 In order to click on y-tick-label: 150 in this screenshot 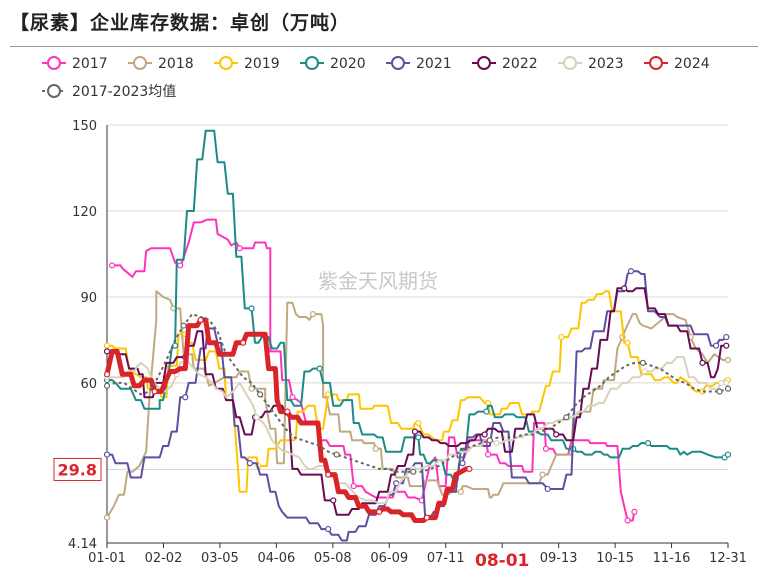, I will do `click(84, 126)`.